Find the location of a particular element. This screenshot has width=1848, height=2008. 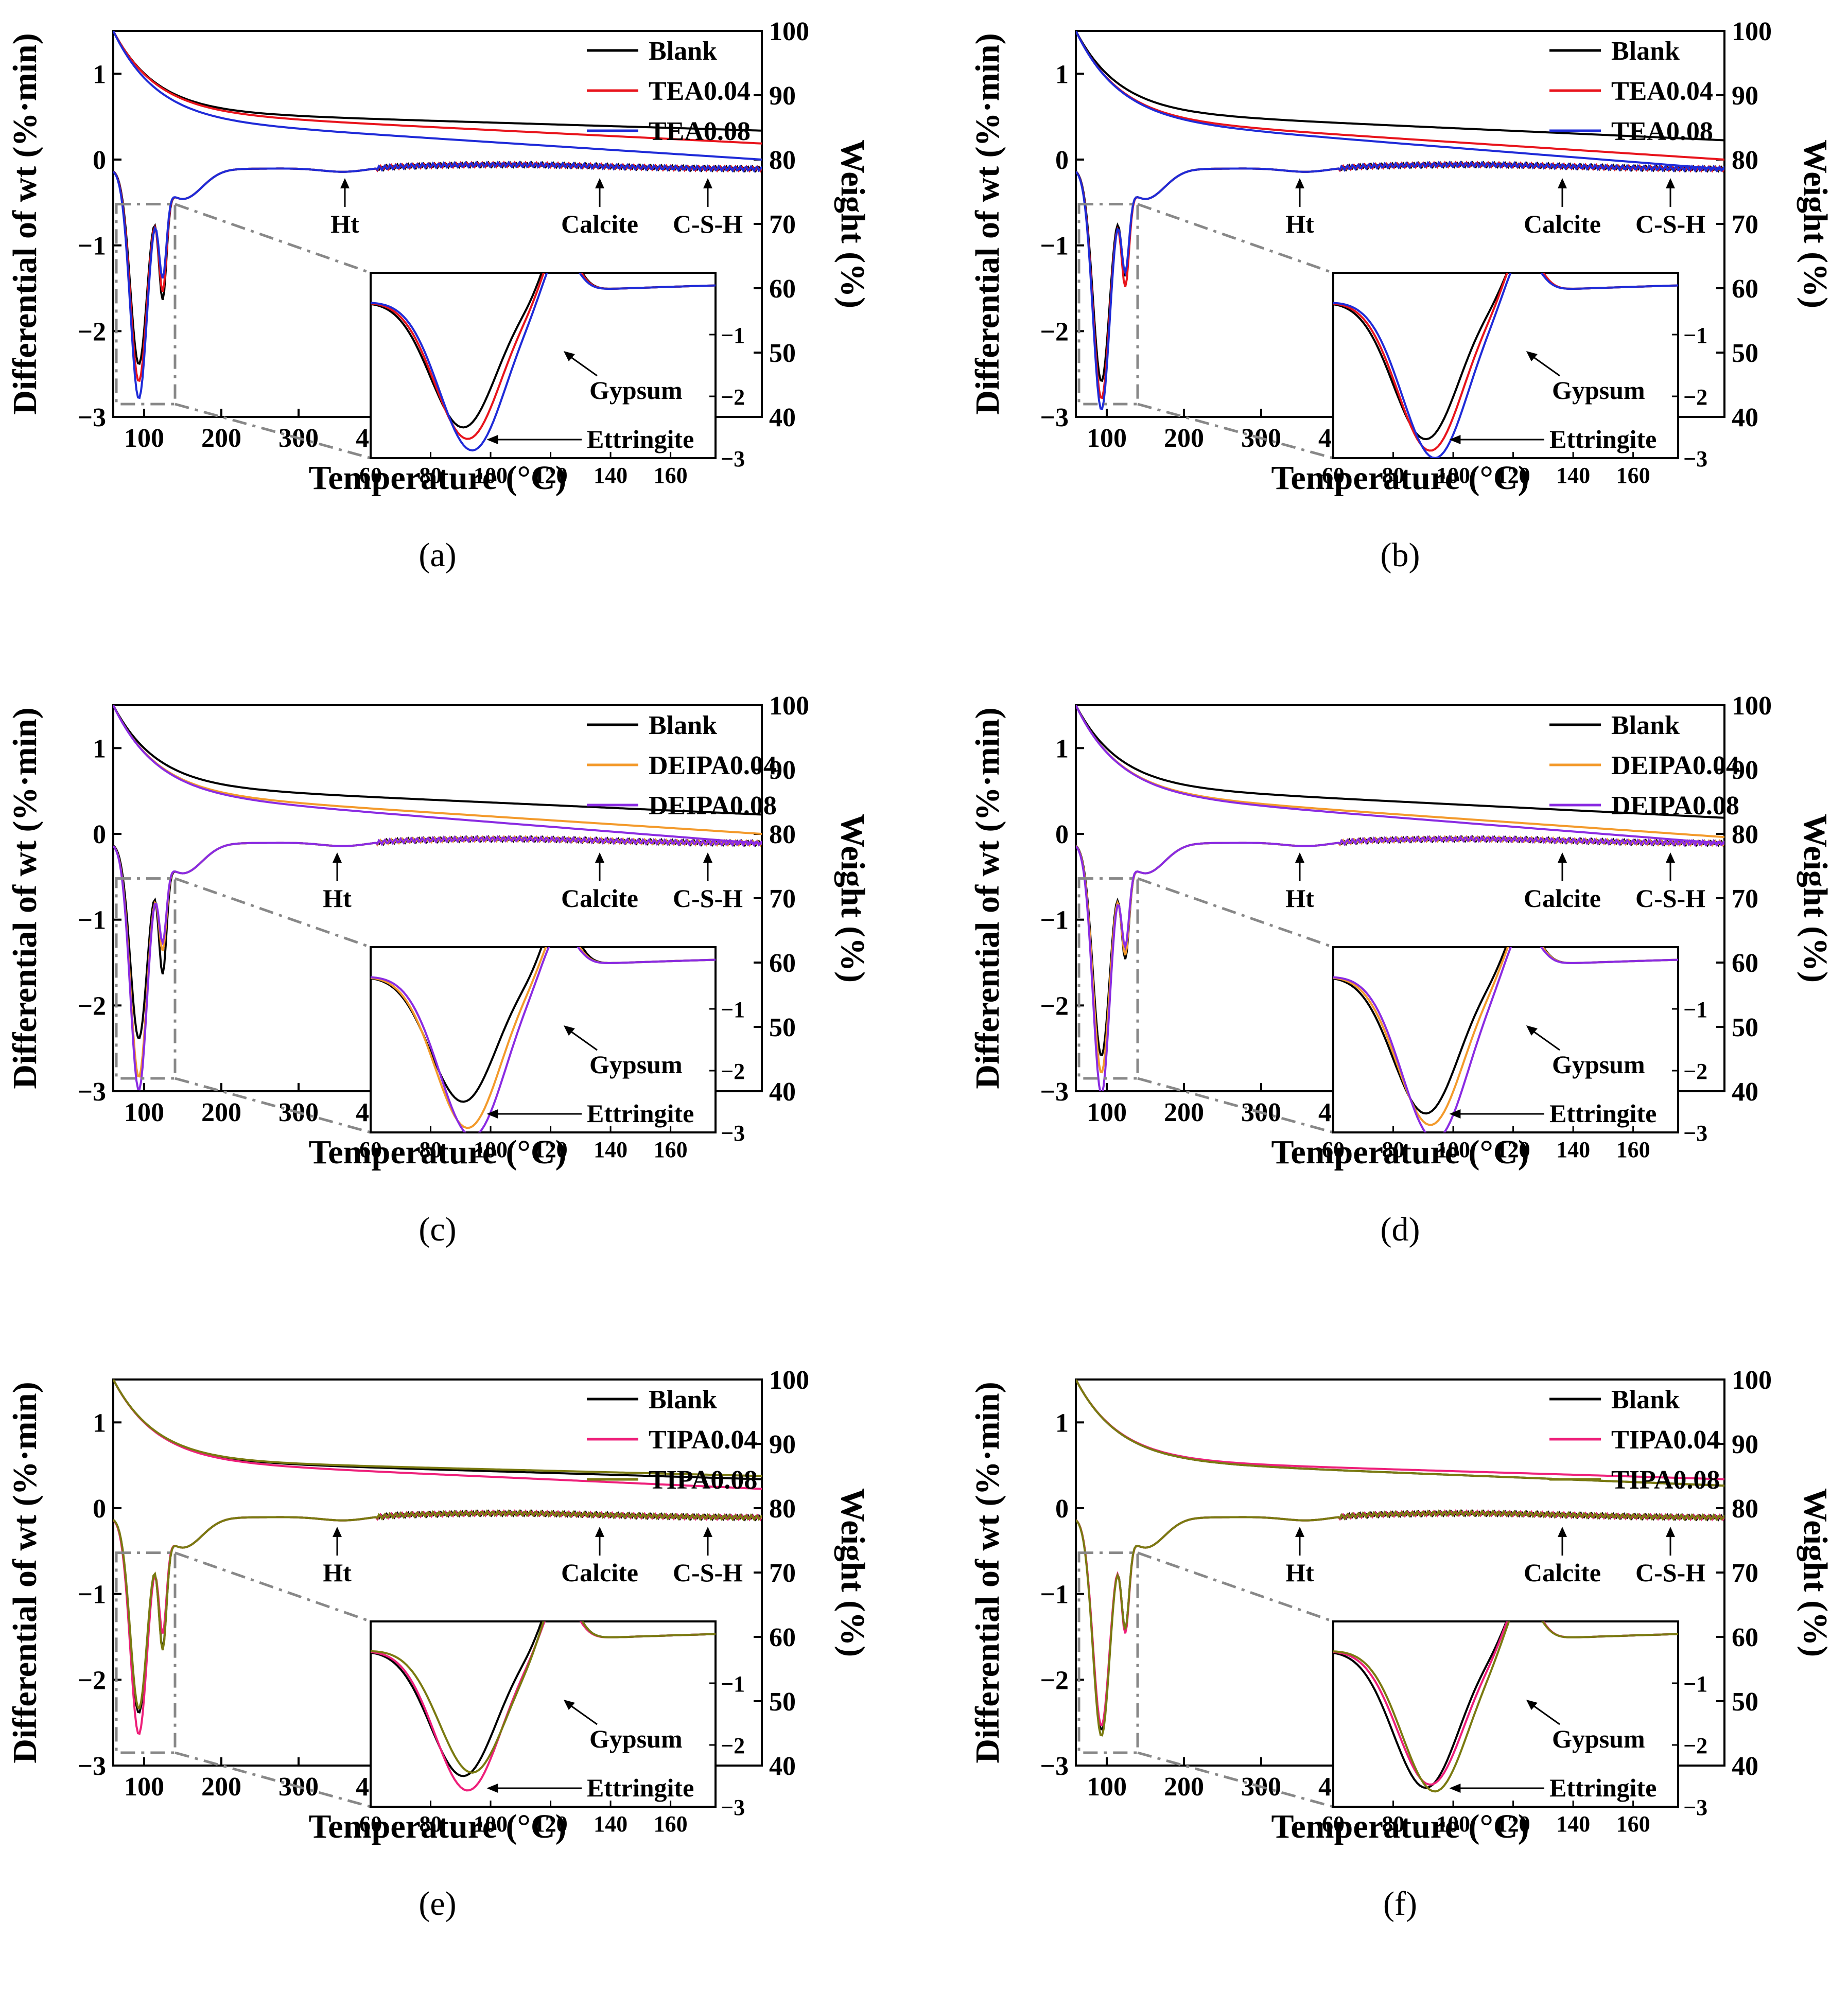

weight-curve-TEA0.08 is located at coordinates (1400, 100).